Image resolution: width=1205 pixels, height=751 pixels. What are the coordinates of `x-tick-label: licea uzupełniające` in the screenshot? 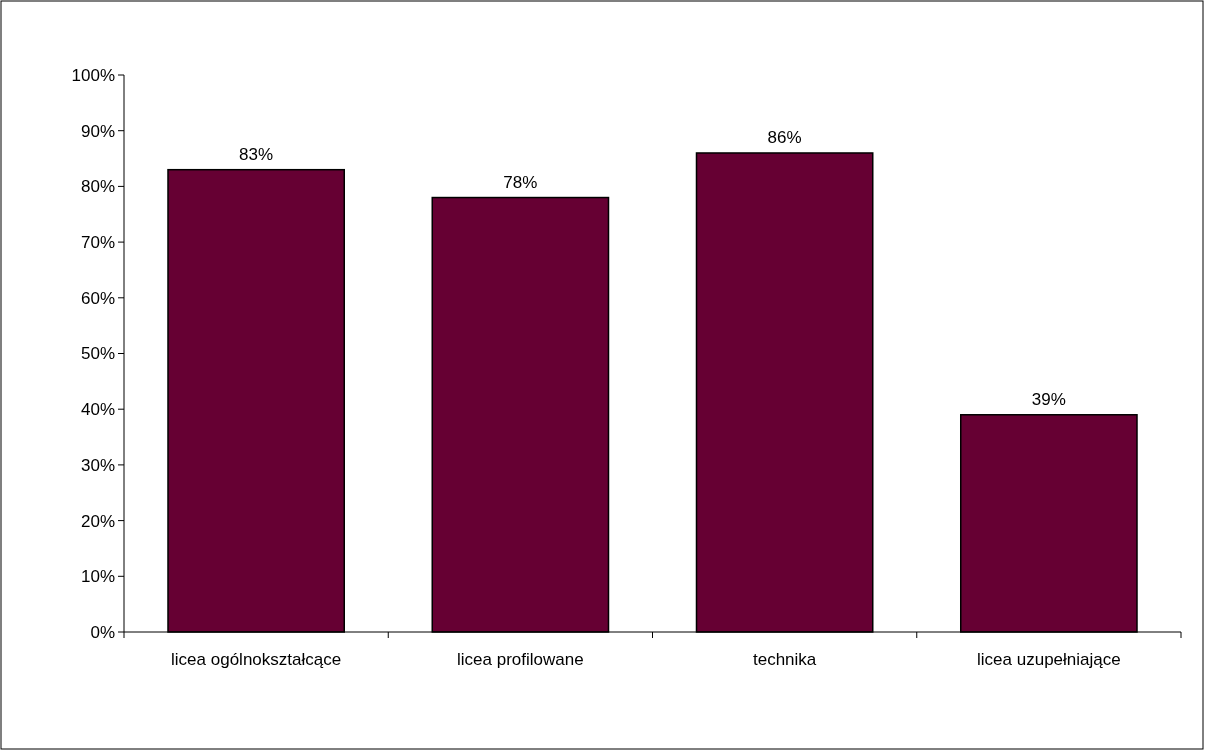 It's located at (1049, 659).